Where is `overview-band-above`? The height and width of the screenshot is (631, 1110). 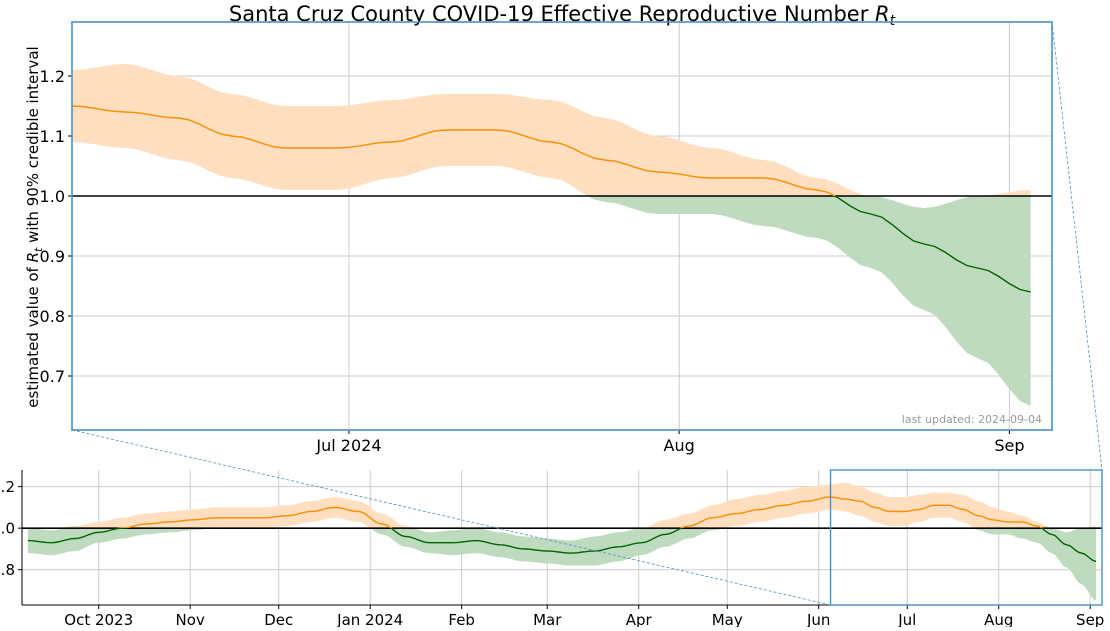 overview-band-above is located at coordinates (580, 505).